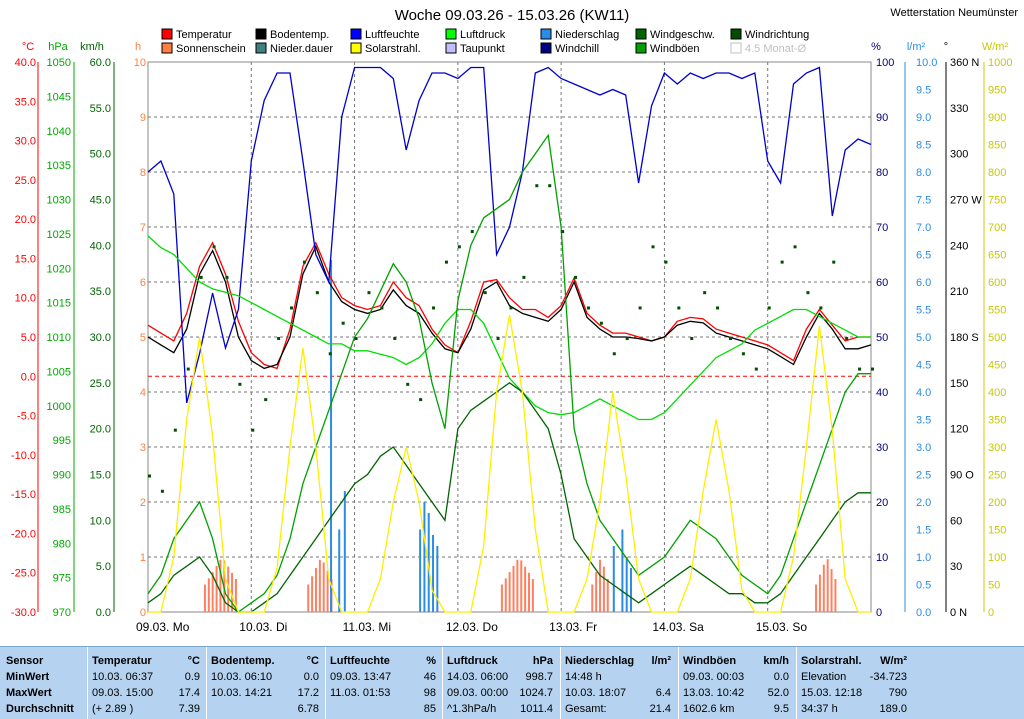 Image resolution: width=1024 pixels, height=719 pixels. Describe the element at coordinates (59, 63) in the screenshot. I see `hpa-tick-label: 1050` at that location.